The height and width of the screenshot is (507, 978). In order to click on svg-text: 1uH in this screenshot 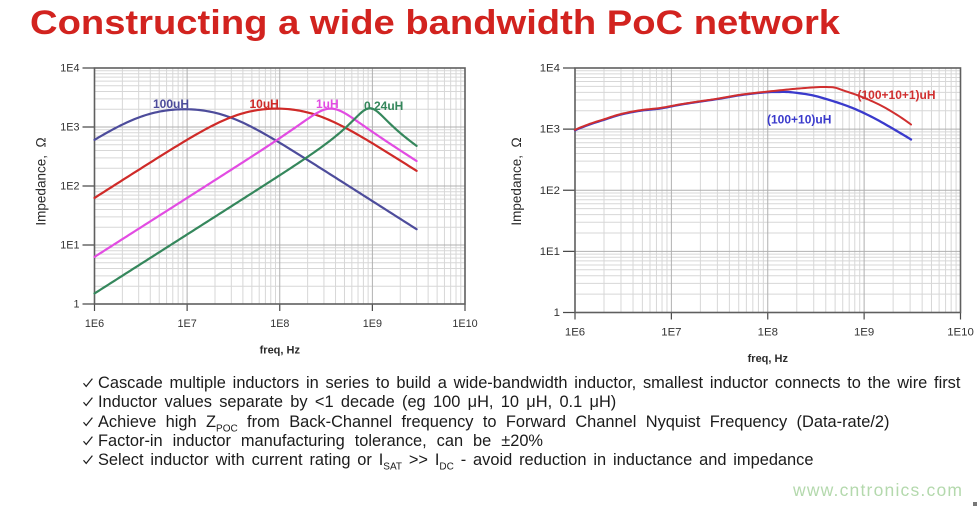, I will do `click(327, 104)`.